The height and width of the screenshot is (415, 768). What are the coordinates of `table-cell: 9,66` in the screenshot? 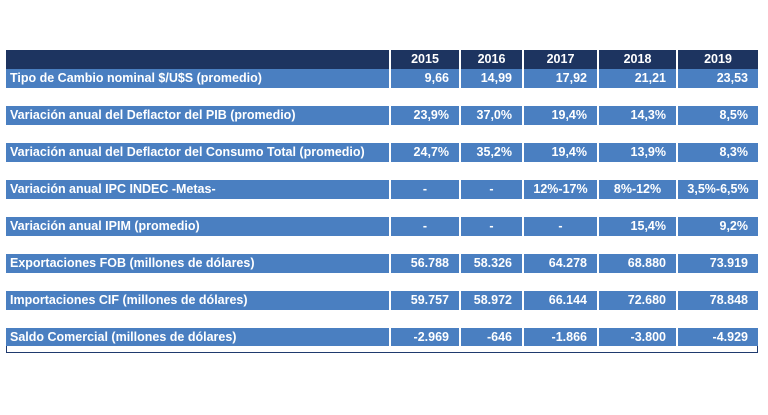 It's located at (424, 78).